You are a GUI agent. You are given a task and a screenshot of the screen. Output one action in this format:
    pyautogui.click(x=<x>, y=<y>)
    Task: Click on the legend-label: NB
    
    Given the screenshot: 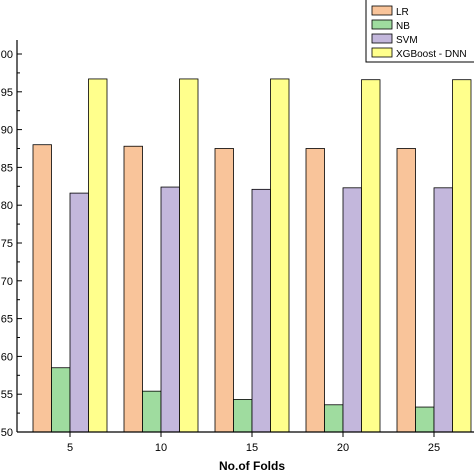 What is the action you would take?
    pyautogui.click(x=403, y=26)
    